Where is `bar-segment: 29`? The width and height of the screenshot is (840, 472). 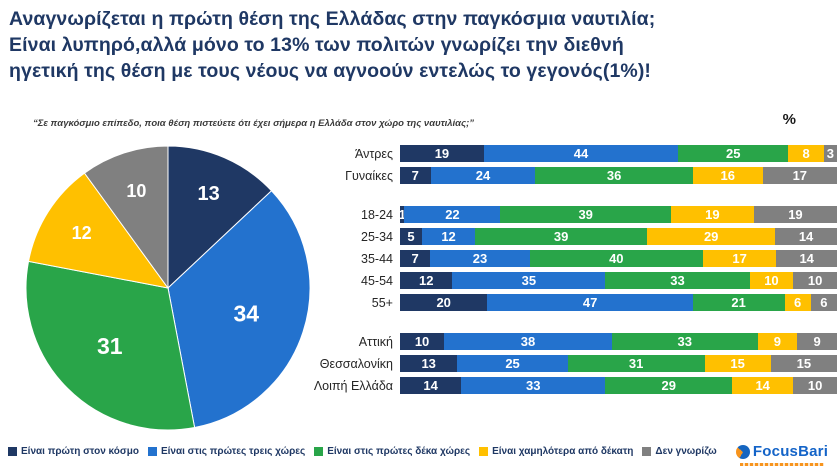
bar-segment: 29 is located at coordinates (711, 236).